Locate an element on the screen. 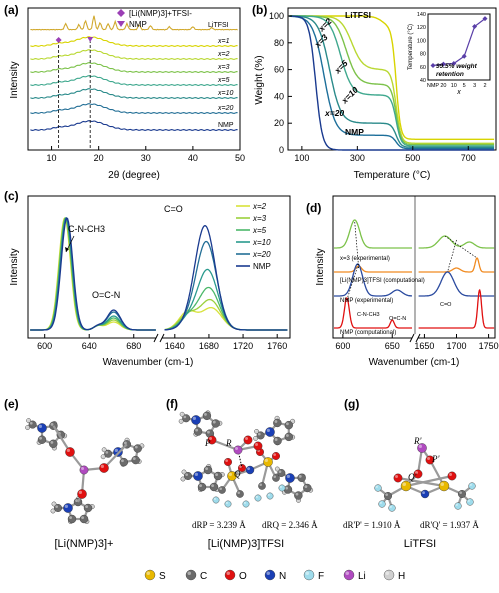 The height and width of the screenshot is (593, 499). xrd-label-5: x=10 is located at coordinates (225, 93).